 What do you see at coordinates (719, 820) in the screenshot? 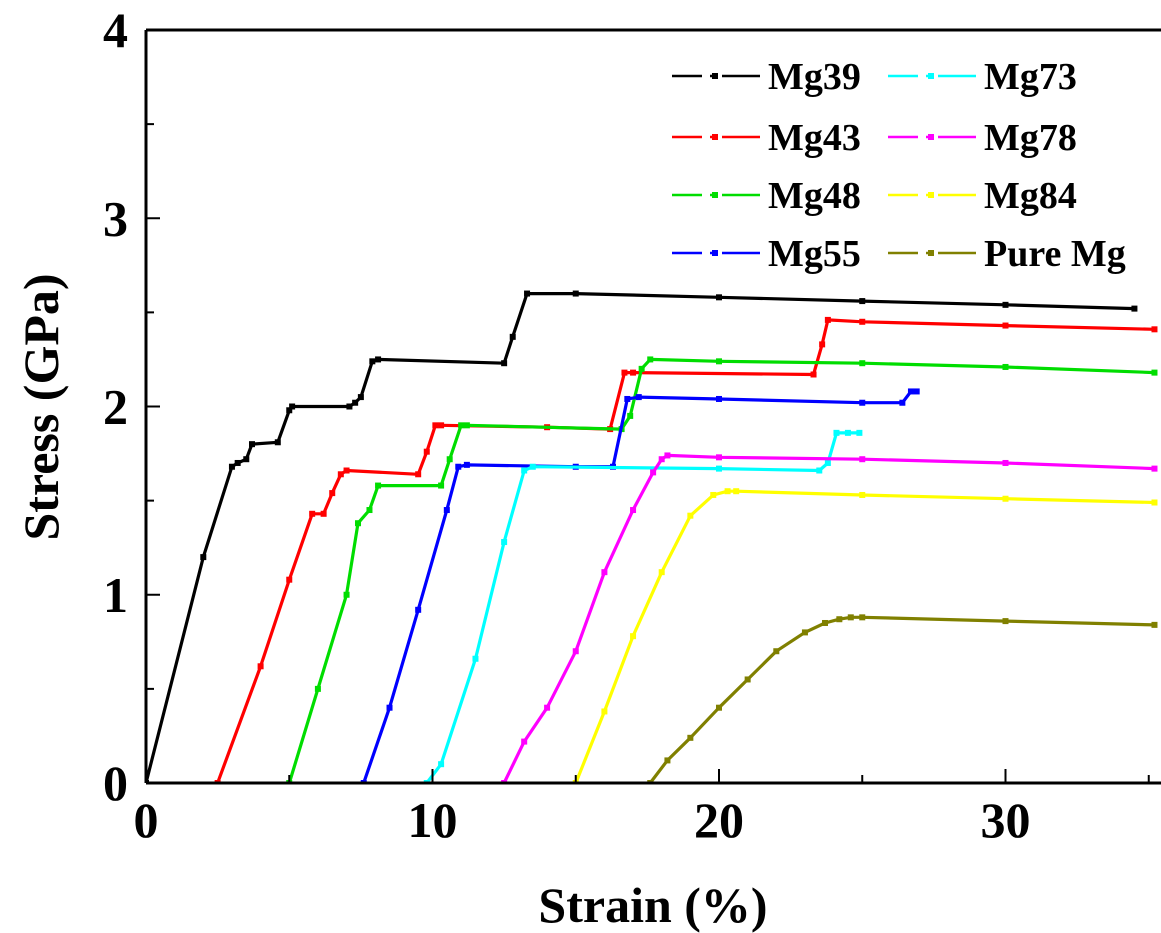
I see `x-tick-label: 20` at bounding box center [719, 820].